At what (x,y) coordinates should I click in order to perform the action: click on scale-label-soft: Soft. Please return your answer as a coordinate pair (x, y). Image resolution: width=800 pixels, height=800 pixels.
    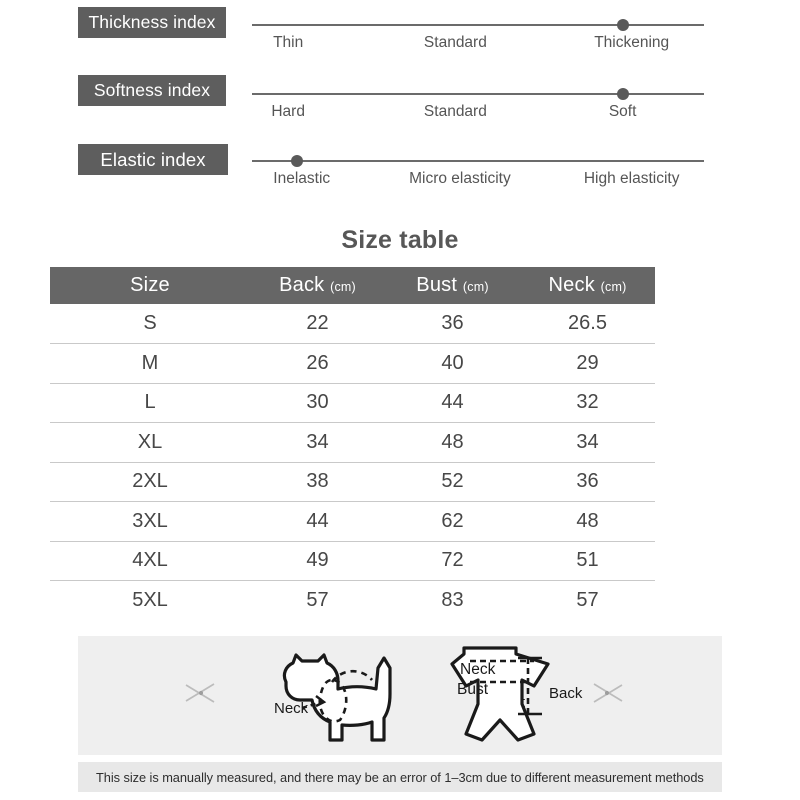
    Looking at the image, I should click on (622, 111).